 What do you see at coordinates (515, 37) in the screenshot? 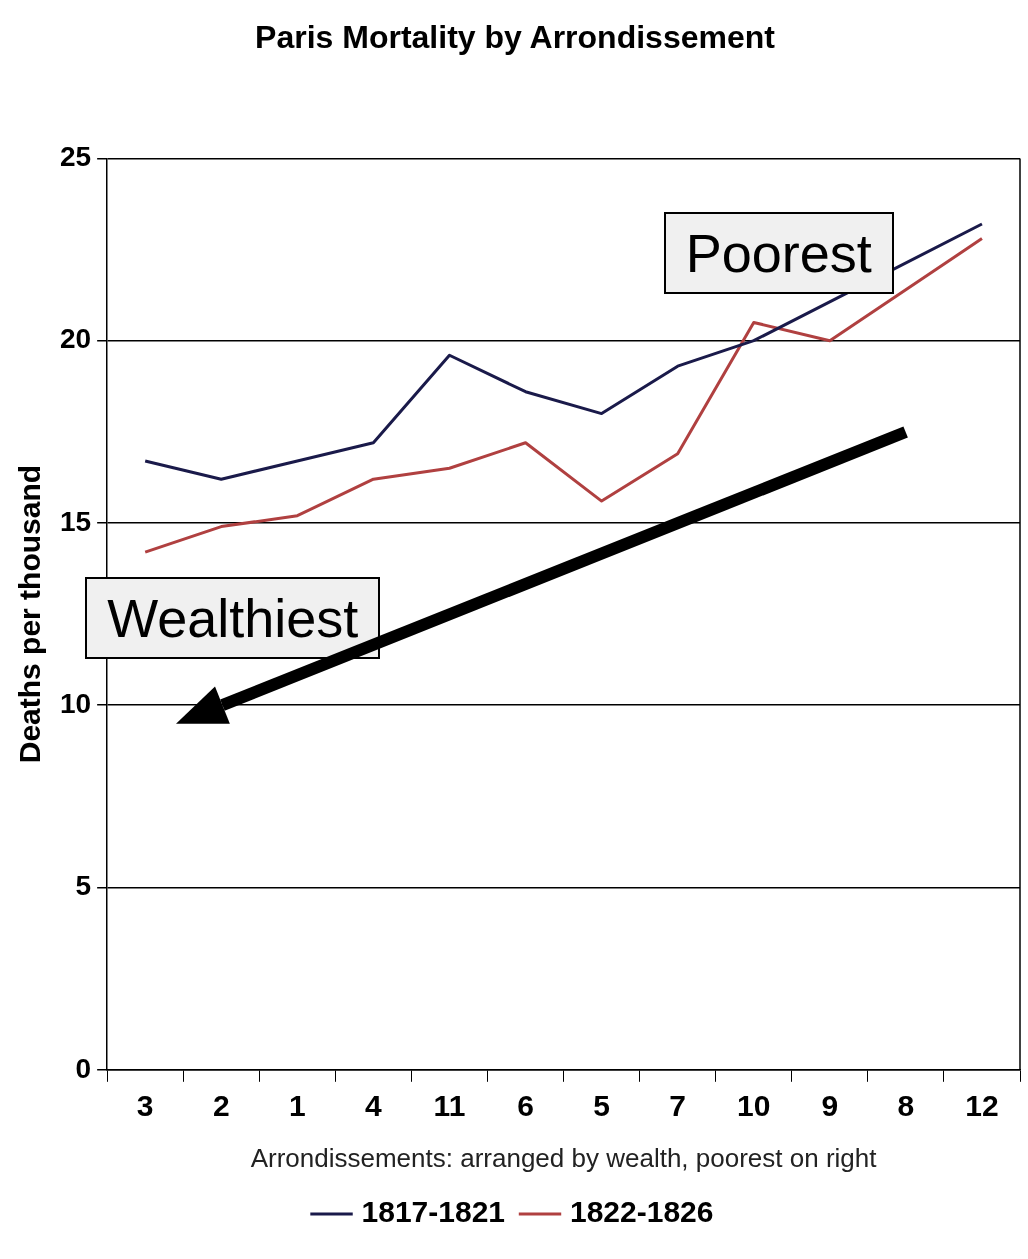
I see `chart-title: Paris Mortality by Arrondissement` at bounding box center [515, 37].